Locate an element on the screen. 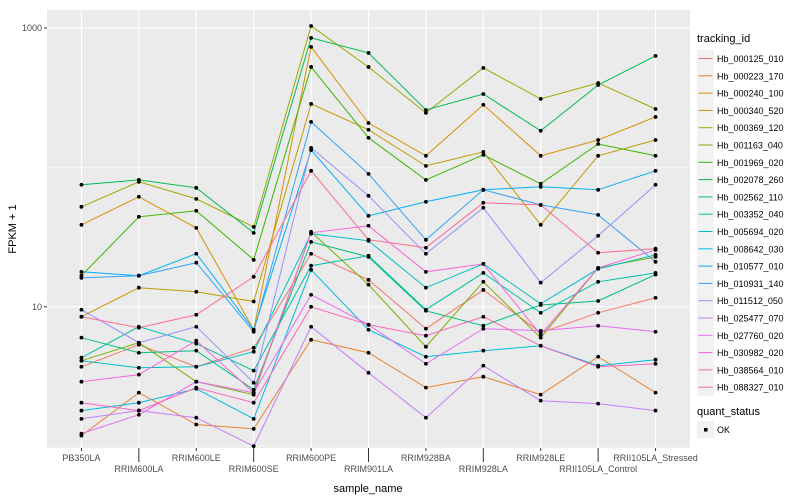 The height and width of the screenshot is (500, 800). x-tick-label: RRIM600PE is located at coordinates (311, 458).